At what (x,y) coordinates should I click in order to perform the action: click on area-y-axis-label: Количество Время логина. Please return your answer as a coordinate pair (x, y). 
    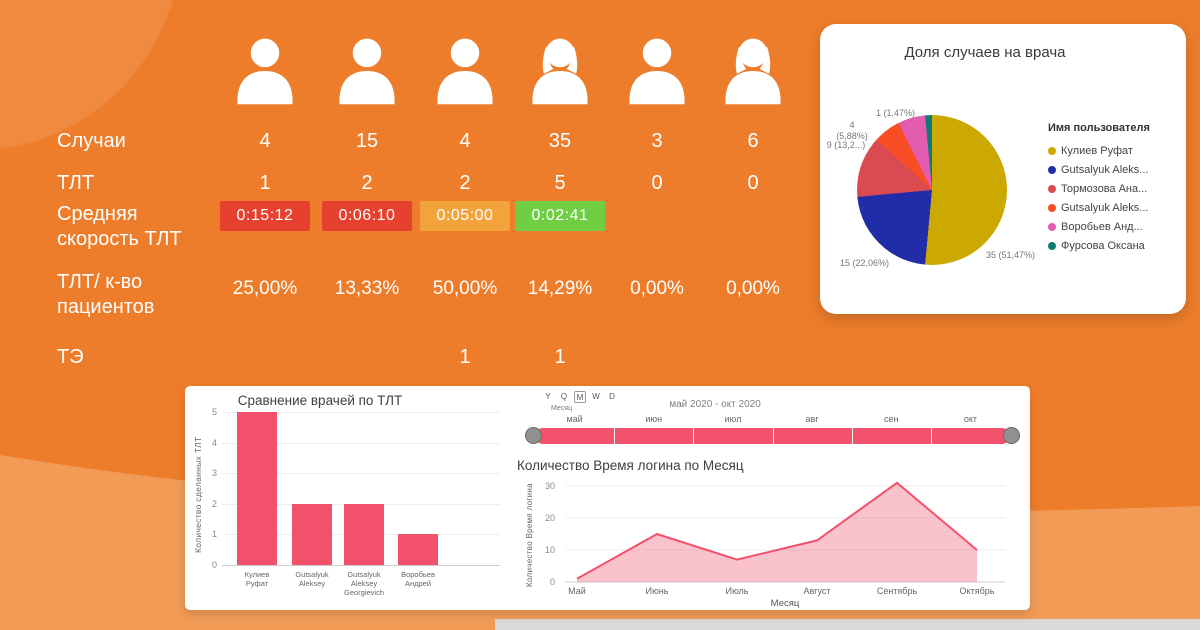
    Looking at the image, I should click on (529, 535).